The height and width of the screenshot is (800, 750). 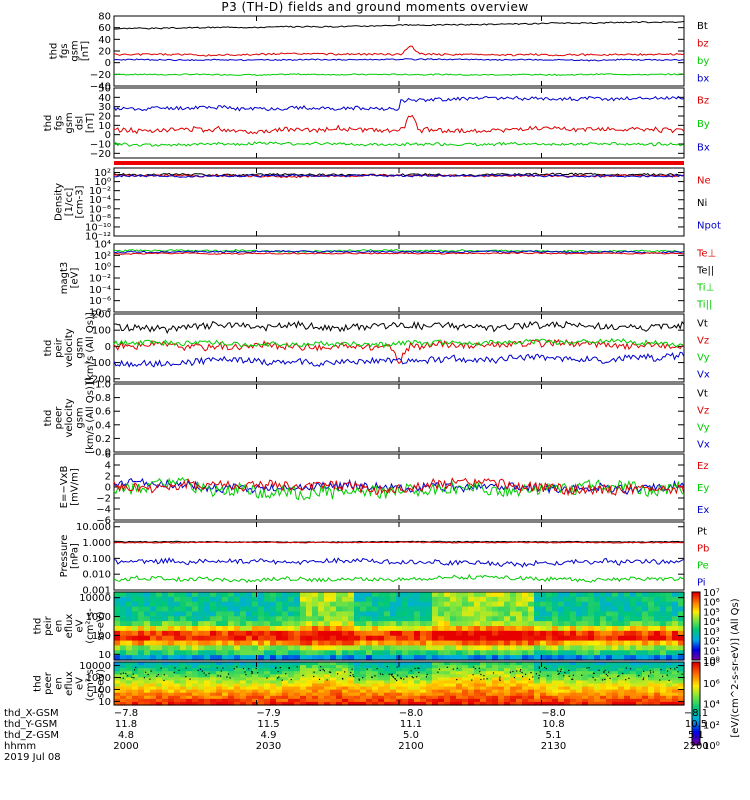 I want to click on colorbar-peer-cell, so click(x=696, y=719).